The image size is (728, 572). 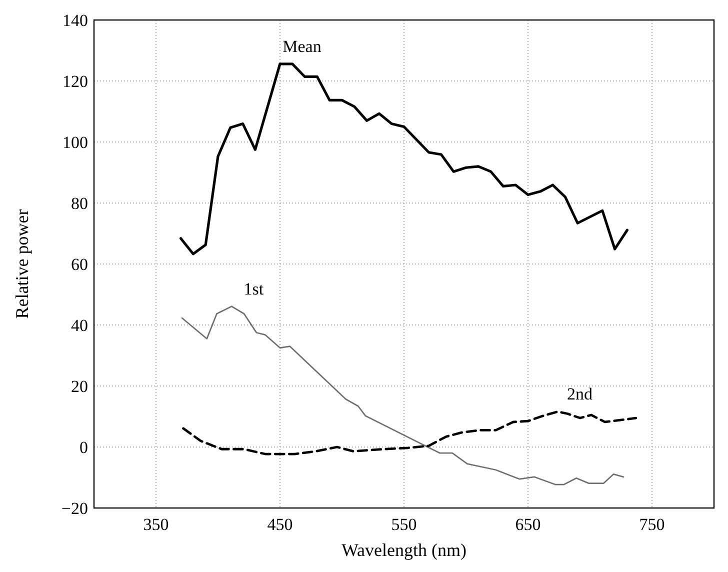 I want to click on y-tick-label: 80, so click(x=79, y=203).